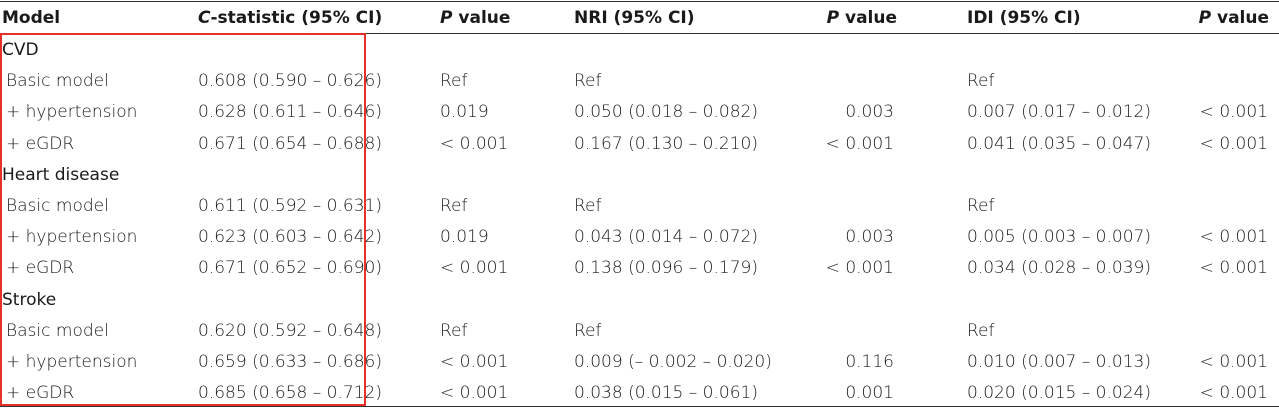 This screenshot has width=1279, height=409. What do you see at coordinates (639, 175) in the screenshot?
I see `group-row: Heart disease` at bounding box center [639, 175].